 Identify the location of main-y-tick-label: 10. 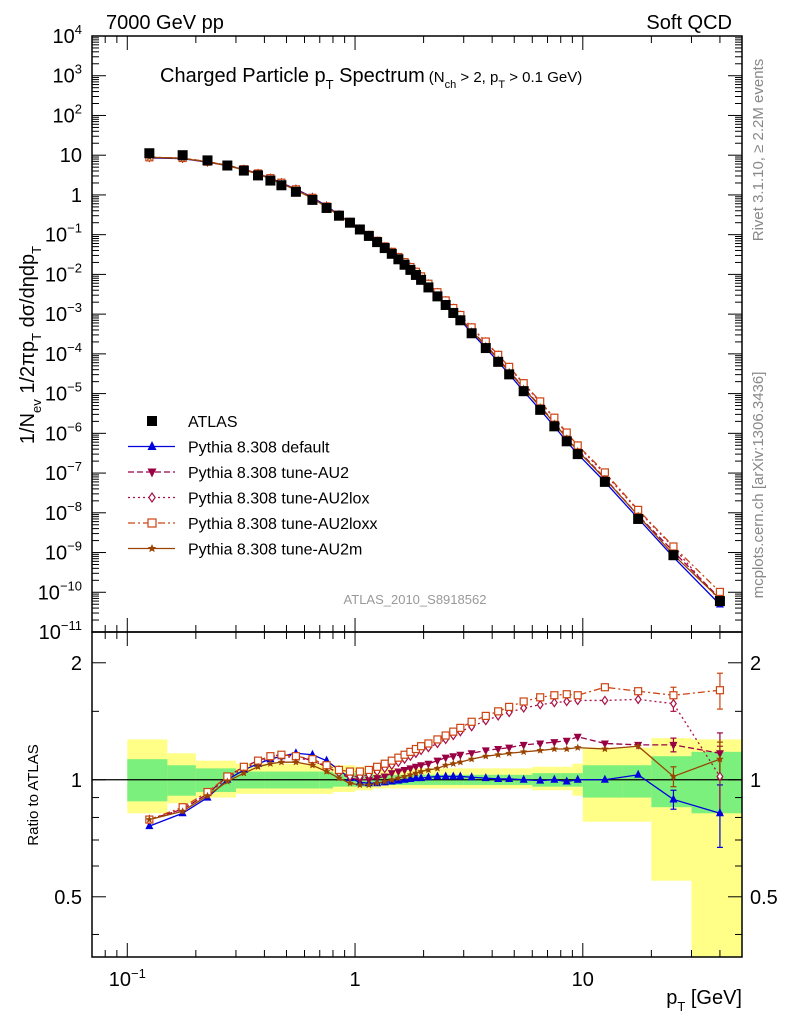
(71, 156).